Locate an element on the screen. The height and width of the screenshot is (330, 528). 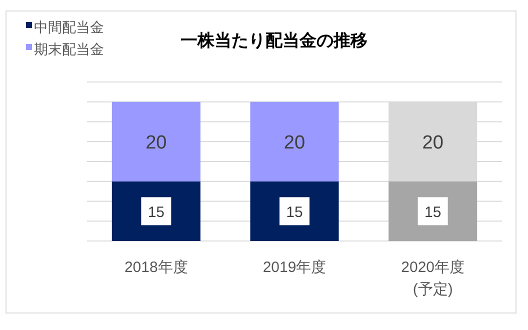
legend-label: 中間配当金 is located at coordinates (69, 27).